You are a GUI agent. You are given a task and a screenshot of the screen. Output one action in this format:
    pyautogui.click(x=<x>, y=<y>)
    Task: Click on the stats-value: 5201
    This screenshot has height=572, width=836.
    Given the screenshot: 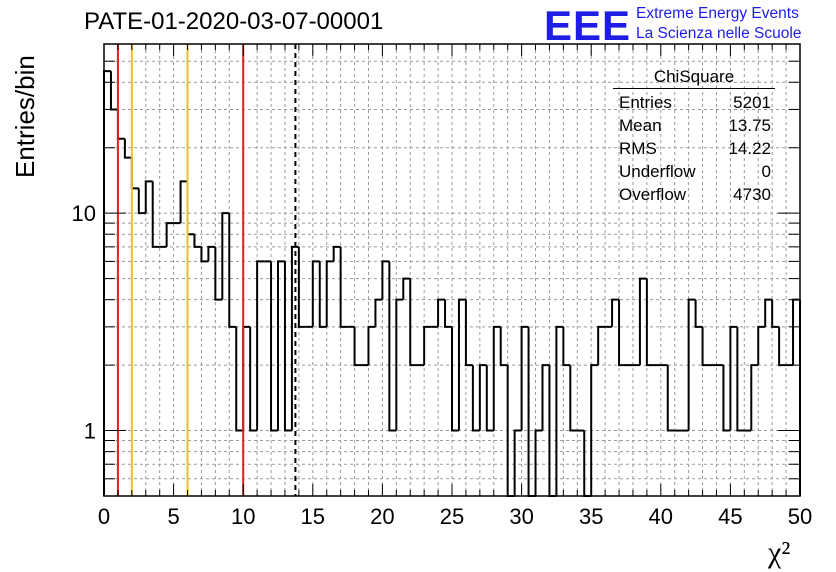 What is the action you would take?
    pyautogui.click(x=752, y=102)
    